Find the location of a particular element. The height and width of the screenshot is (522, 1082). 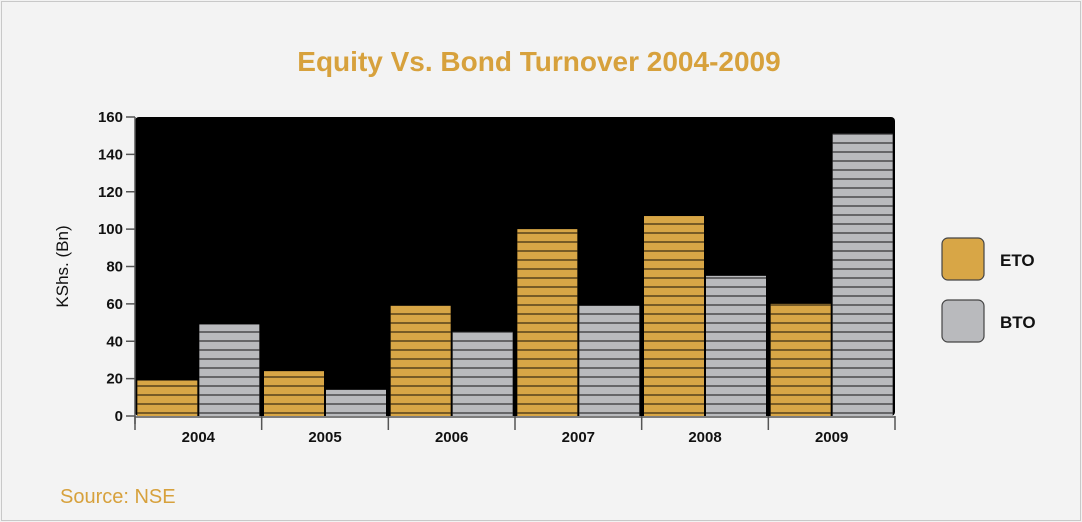

y-tick-label-60: 60 is located at coordinates (114, 304).